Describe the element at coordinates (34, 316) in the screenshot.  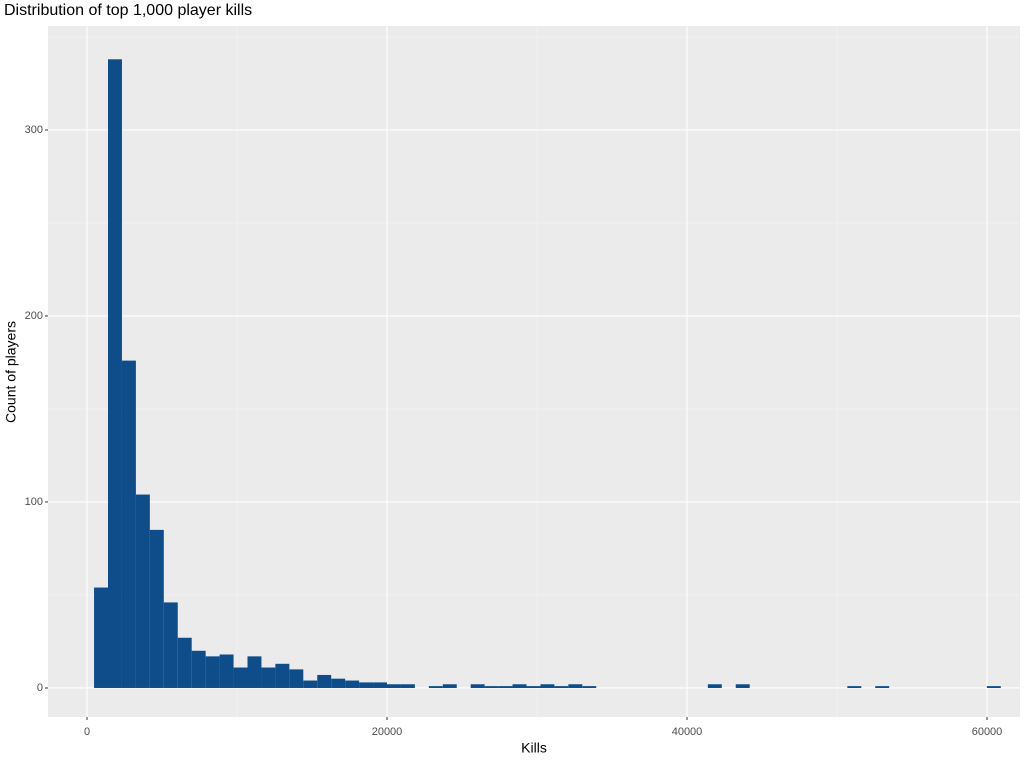
I see `y-tick-label: 200` at that location.